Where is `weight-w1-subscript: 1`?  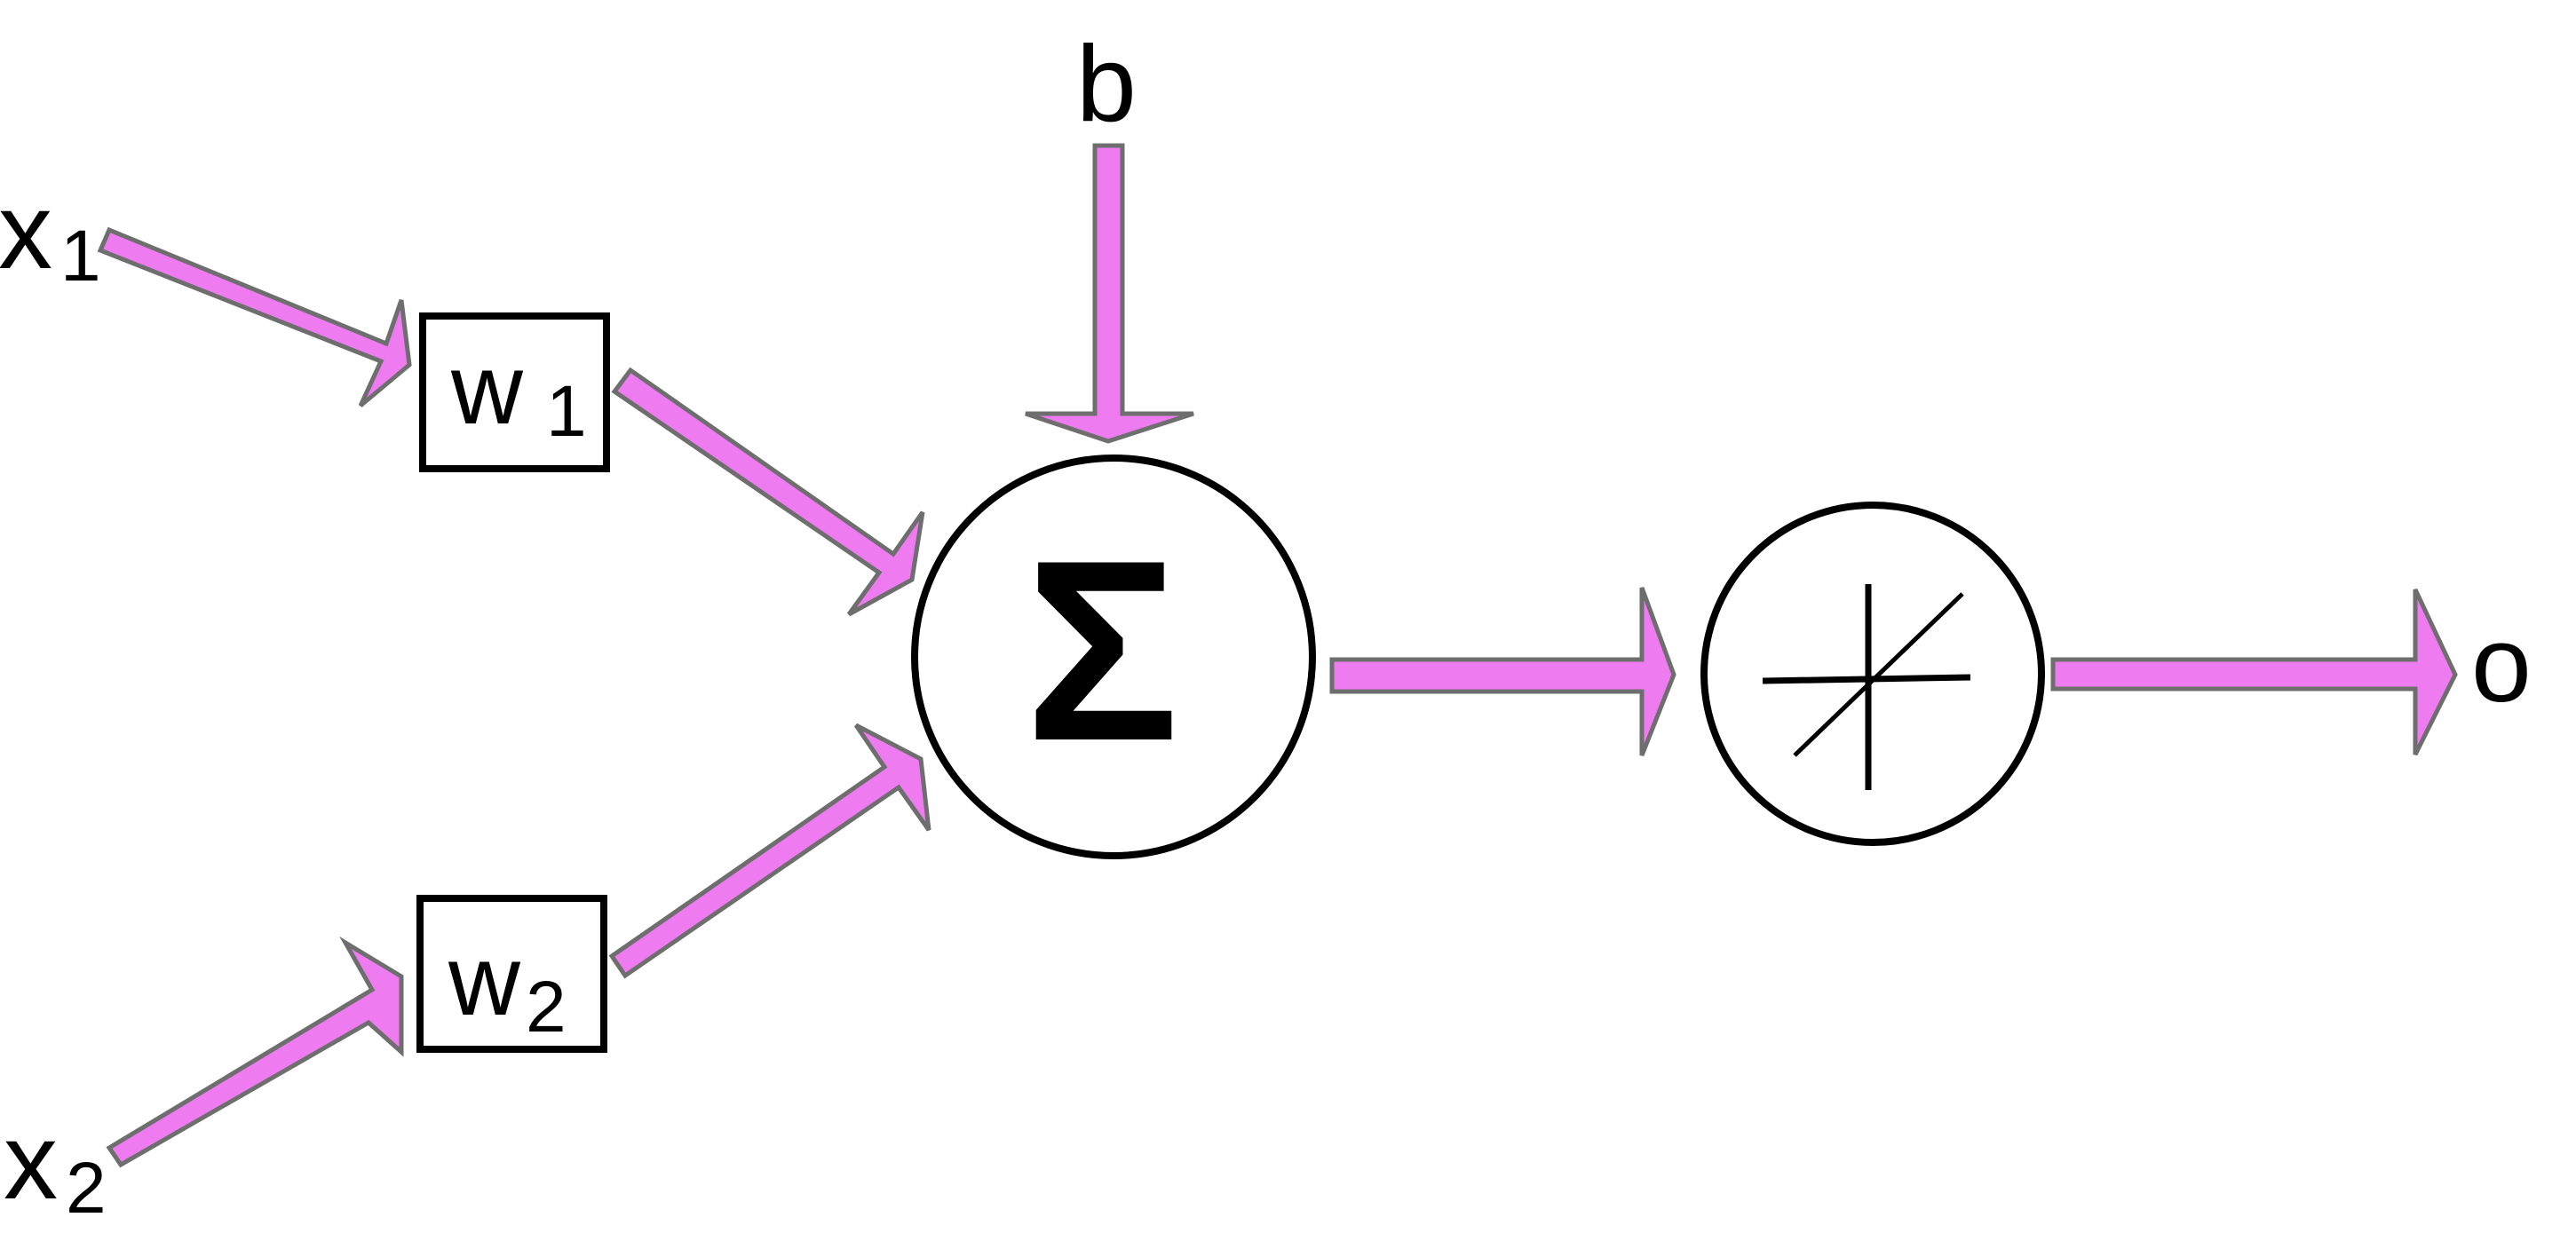
weight-w1-subscript: 1 is located at coordinates (567, 411).